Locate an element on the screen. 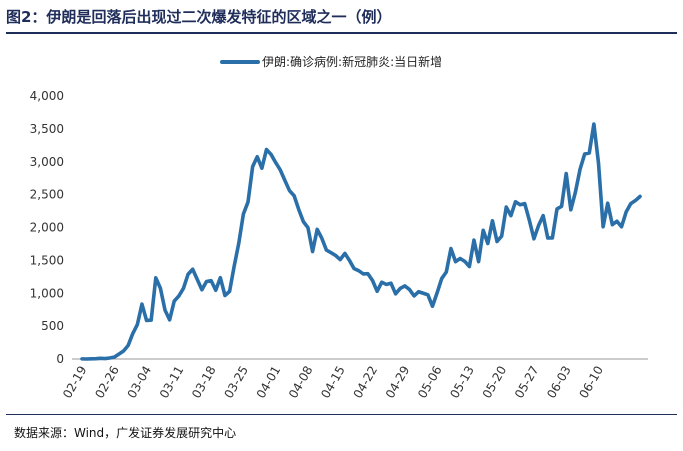  x-tick-label: 03-18 is located at coordinates (204, 382).